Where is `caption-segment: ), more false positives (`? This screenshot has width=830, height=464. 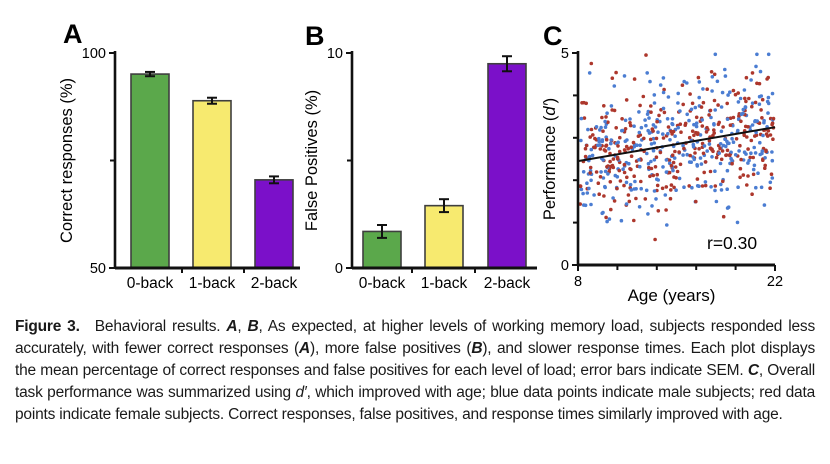
caption-segment: ), more false positives ( is located at coordinates (391, 348).